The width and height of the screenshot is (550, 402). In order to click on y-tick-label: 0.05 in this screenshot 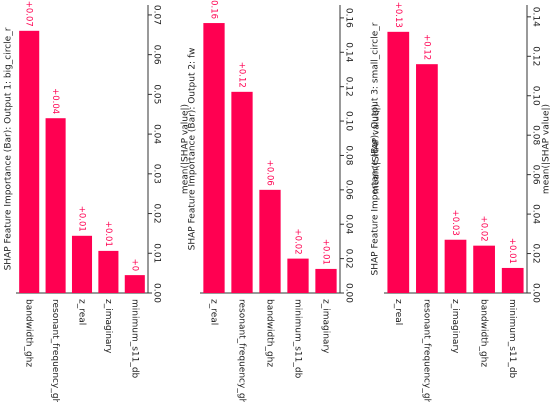, I will do `click(157, 94)`.